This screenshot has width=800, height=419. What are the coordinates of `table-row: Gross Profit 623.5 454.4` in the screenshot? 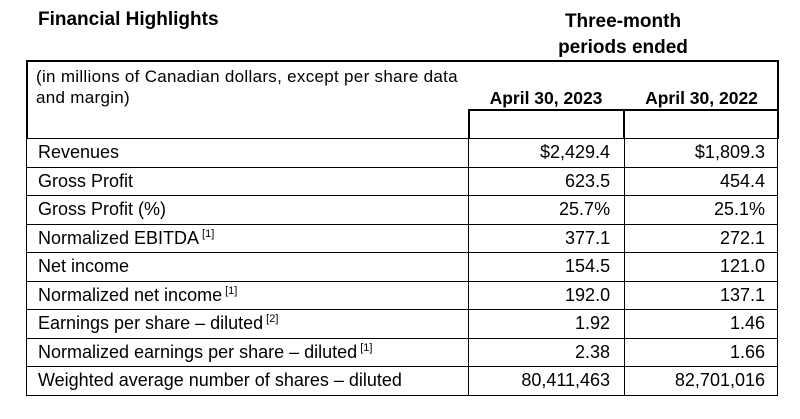 It's located at (401, 181).